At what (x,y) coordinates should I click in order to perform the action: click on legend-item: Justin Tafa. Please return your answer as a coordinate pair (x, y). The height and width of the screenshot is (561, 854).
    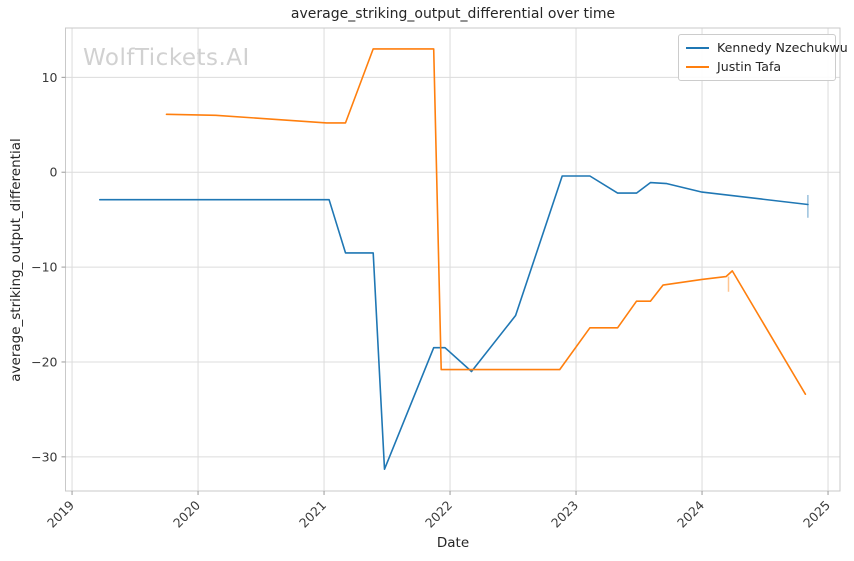
    Looking at the image, I should click on (757, 66).